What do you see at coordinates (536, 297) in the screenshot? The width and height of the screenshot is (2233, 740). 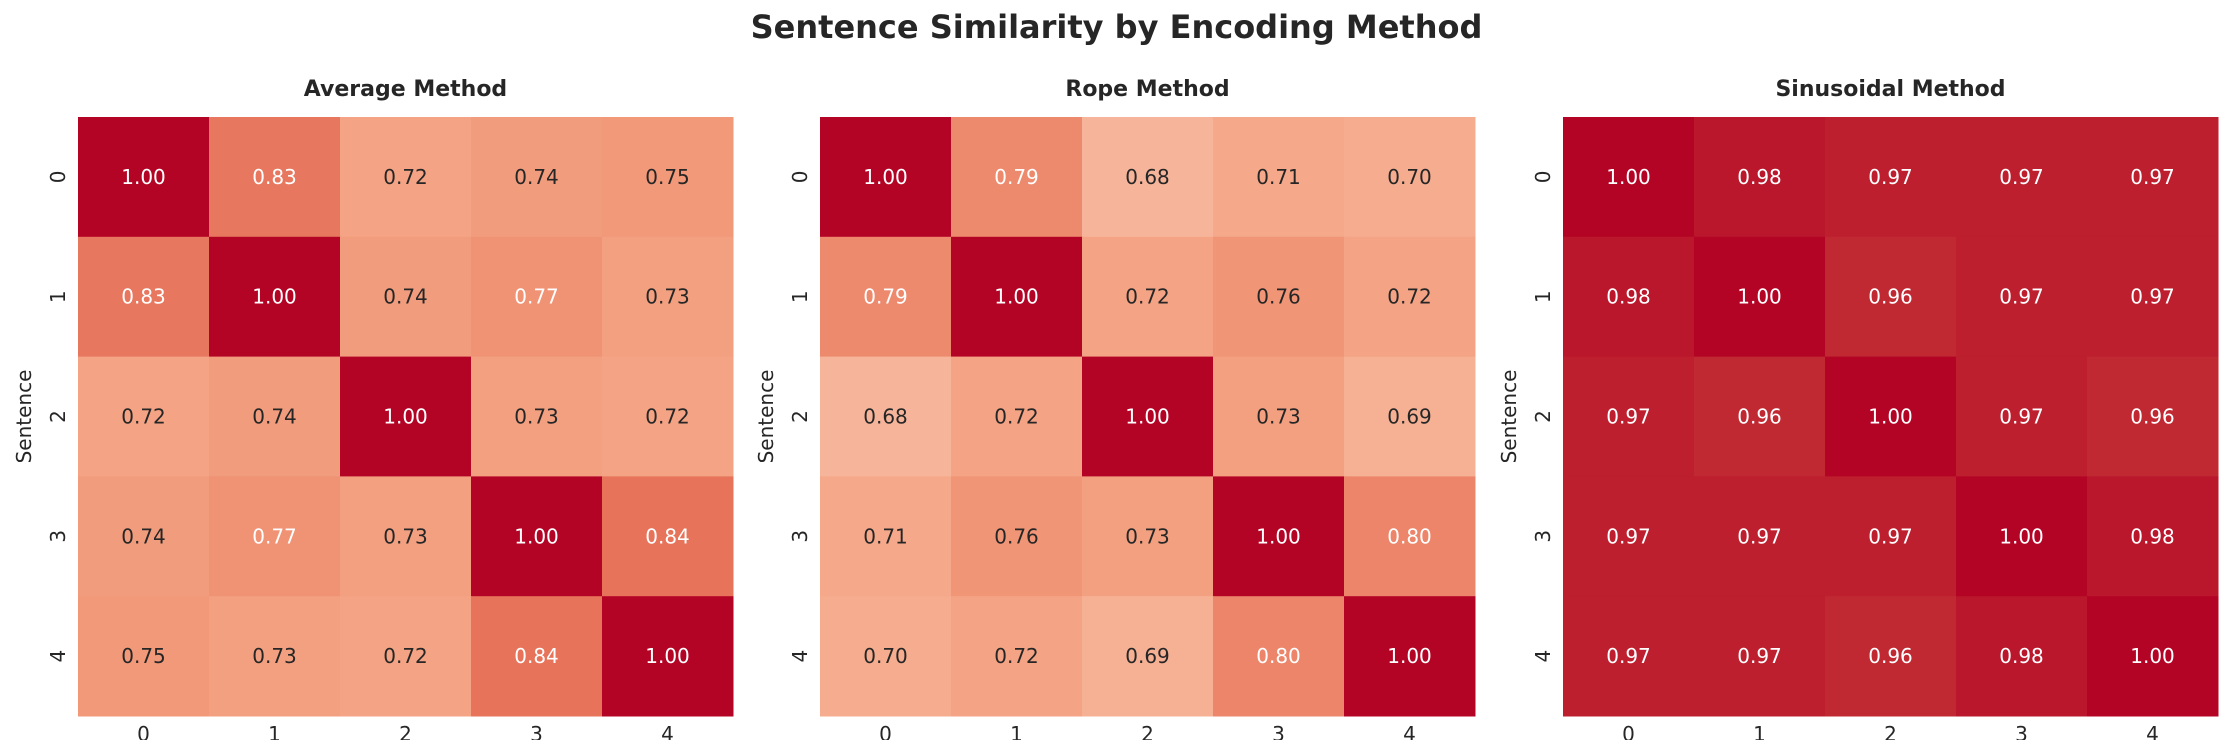 I see `cell-label: 0.77` at bounding box center [536, 297].